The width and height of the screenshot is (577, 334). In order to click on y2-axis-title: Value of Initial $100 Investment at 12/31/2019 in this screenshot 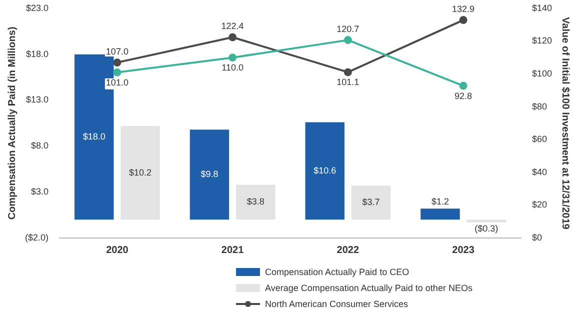, I will do `click(564, 123)`.